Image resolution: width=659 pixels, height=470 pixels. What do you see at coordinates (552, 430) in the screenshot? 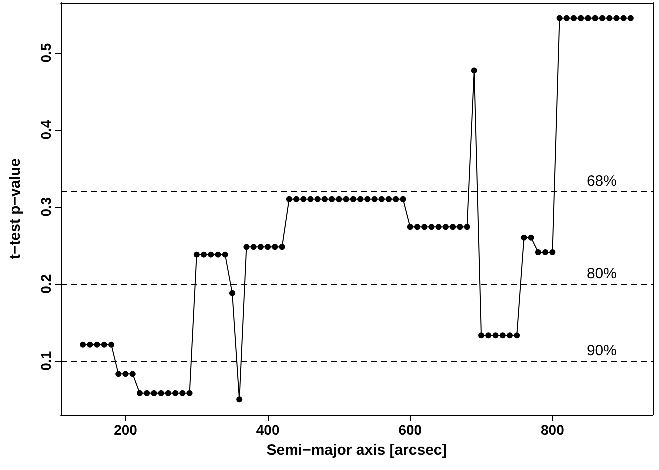
I see `x-tick-label: 800` at bounding box center [552, 430].